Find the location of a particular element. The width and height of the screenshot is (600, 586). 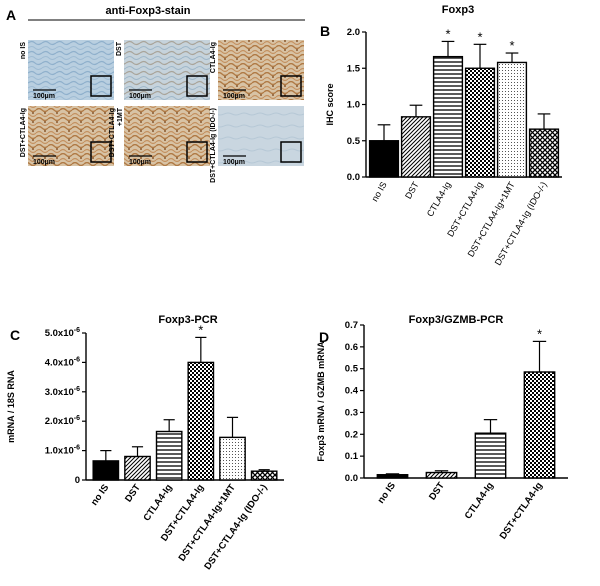

x-category-label: DST+CTLA4-Ig (IDO-/-) is located at coordinates (235, 527).